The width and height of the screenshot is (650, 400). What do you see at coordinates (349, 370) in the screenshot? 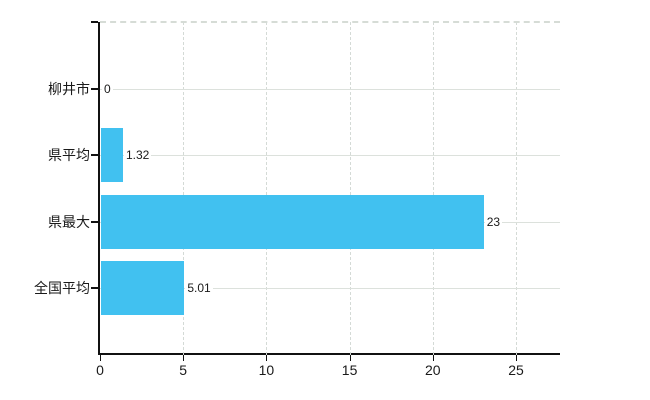
I see `x-tick-label: 15` at bounding box center [349, 370].